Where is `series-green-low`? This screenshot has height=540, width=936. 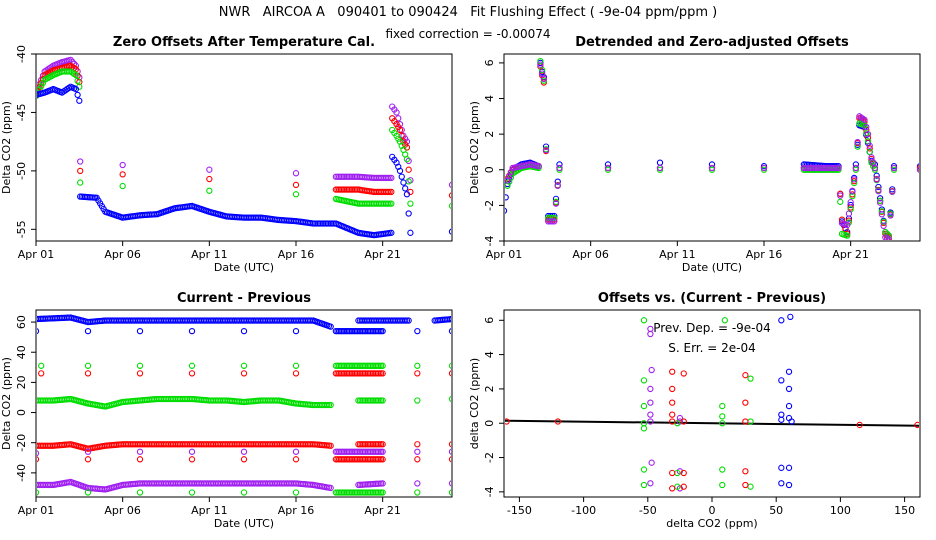 series-green-low is located at coordinates (244, 492).